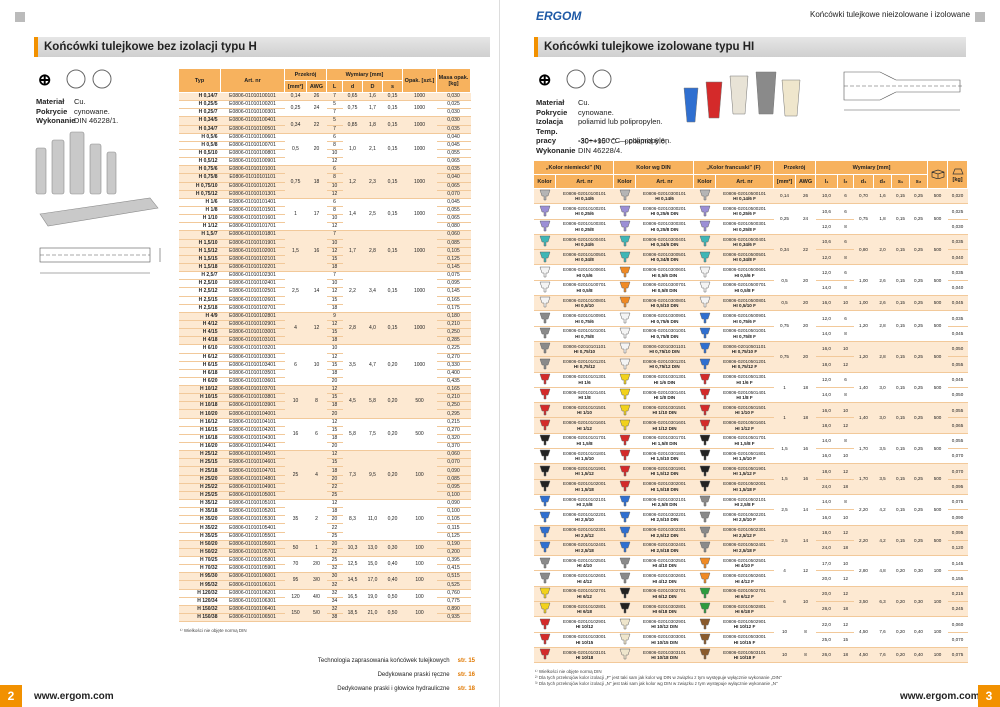 The image size is (1000, 707). Describe the element at coordinates (826, 380) in the screenshot. I see `l1-cell: 12,0` at that location.